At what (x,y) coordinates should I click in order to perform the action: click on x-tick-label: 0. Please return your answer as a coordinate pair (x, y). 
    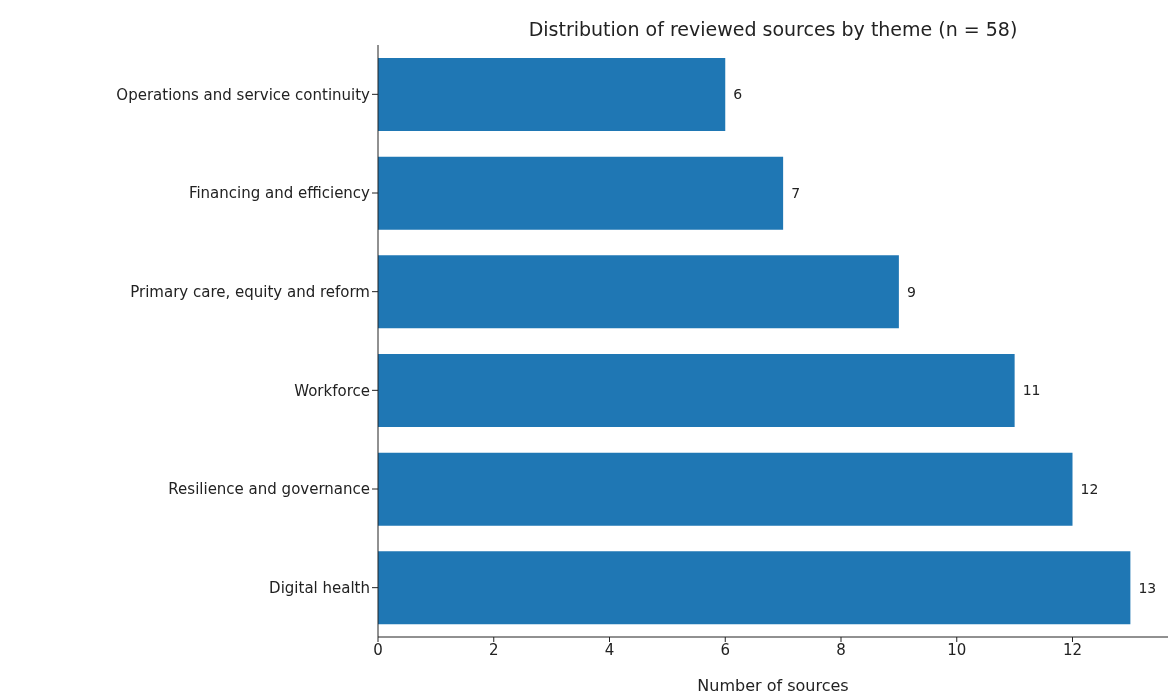
    Looking at the image, I should click on (378, 649).